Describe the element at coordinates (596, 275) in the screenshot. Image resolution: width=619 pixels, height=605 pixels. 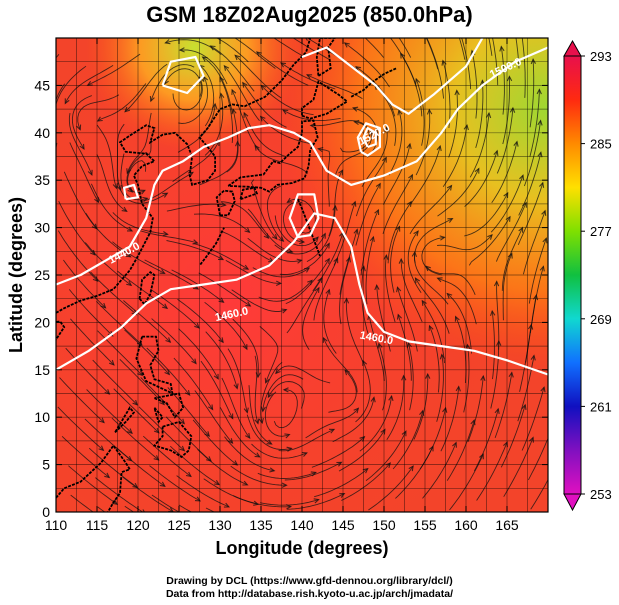
I see `colorbar-labels: 293 285 277 269 261 253` at that location.